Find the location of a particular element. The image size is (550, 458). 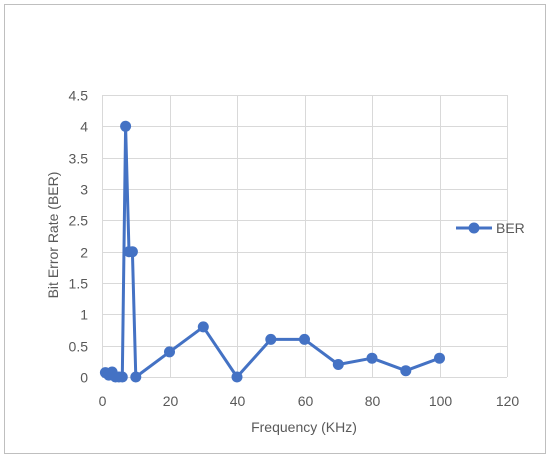

y-axis-title: Bit Error Rate (BER) is located at coordinates (53, 235).